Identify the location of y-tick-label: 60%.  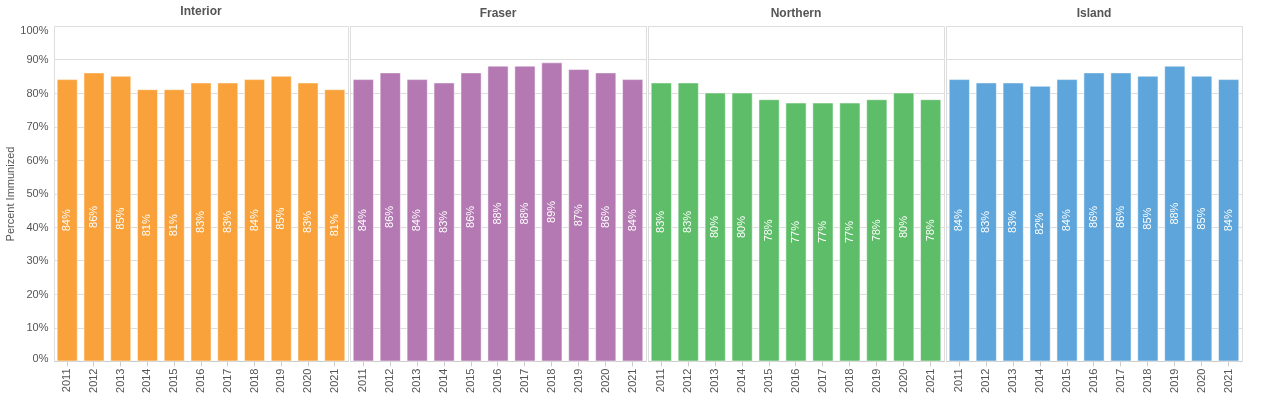
(37, 159).